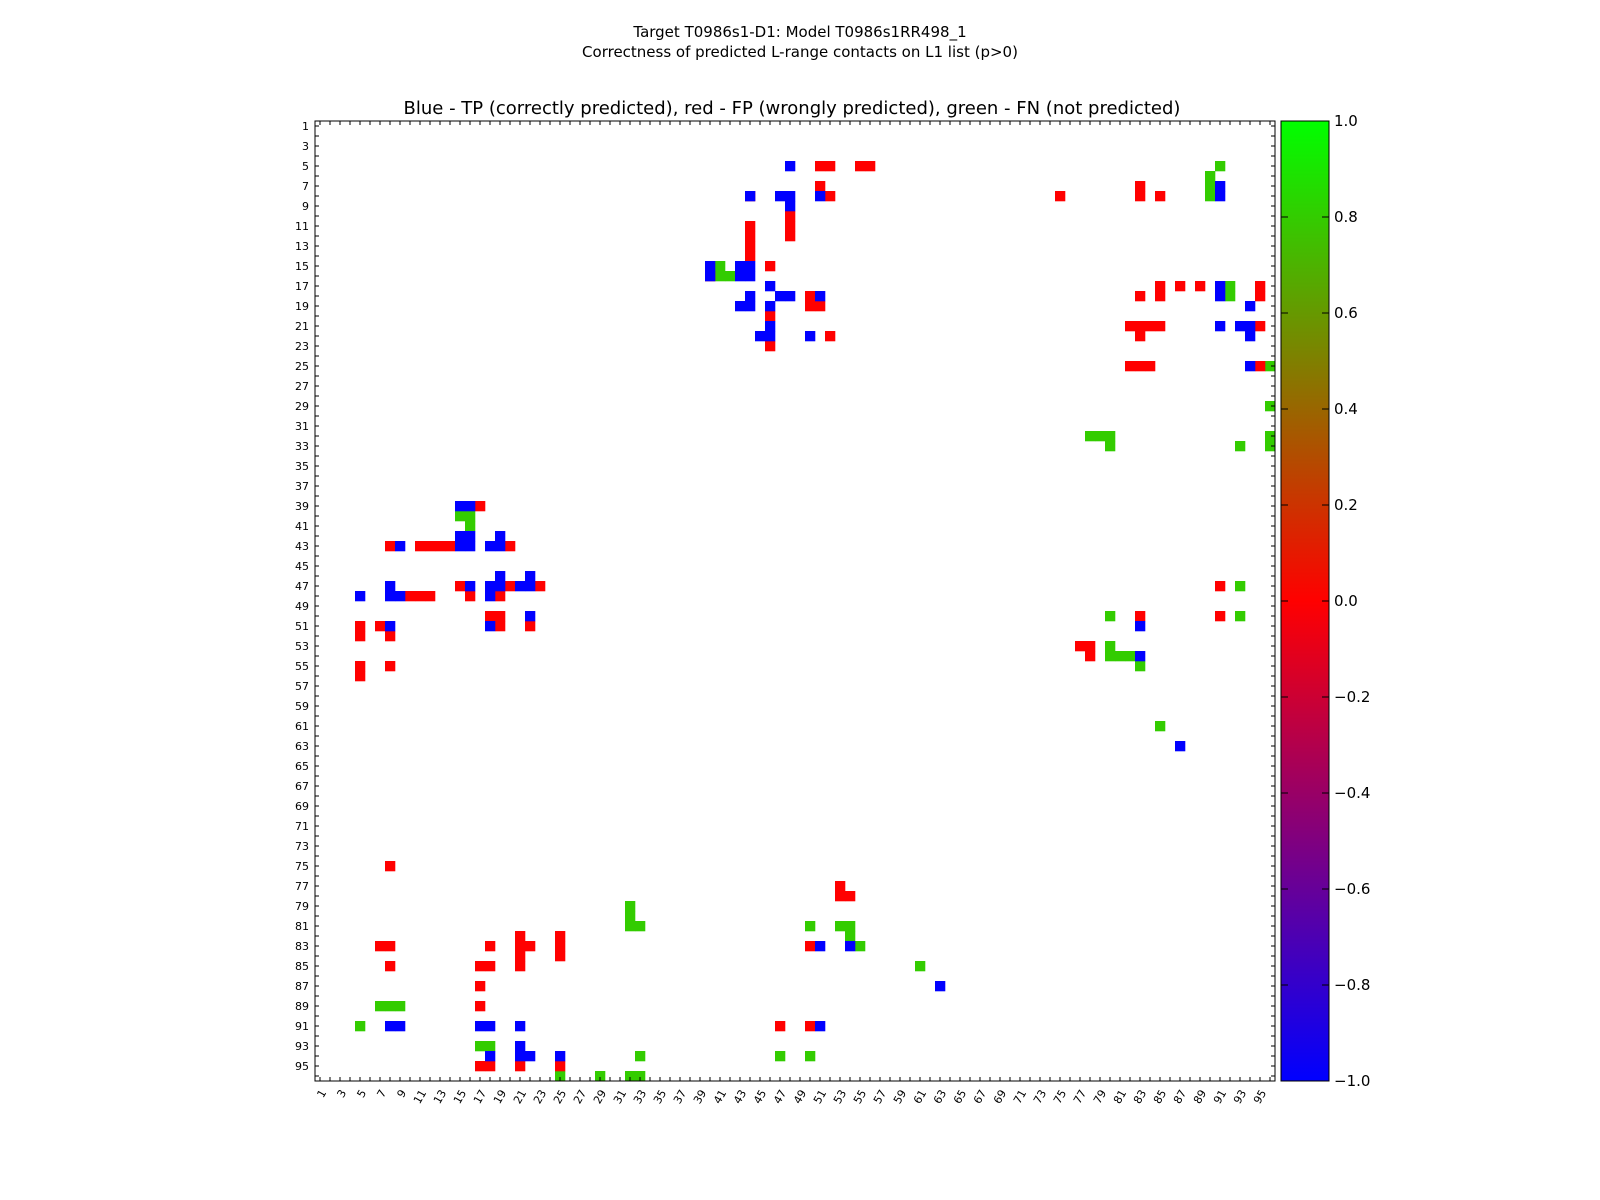  What do you see at coordinates (1305, 601) in the screenshot?
I see `colorbar-gradient` at bounding box center [1305, 601].